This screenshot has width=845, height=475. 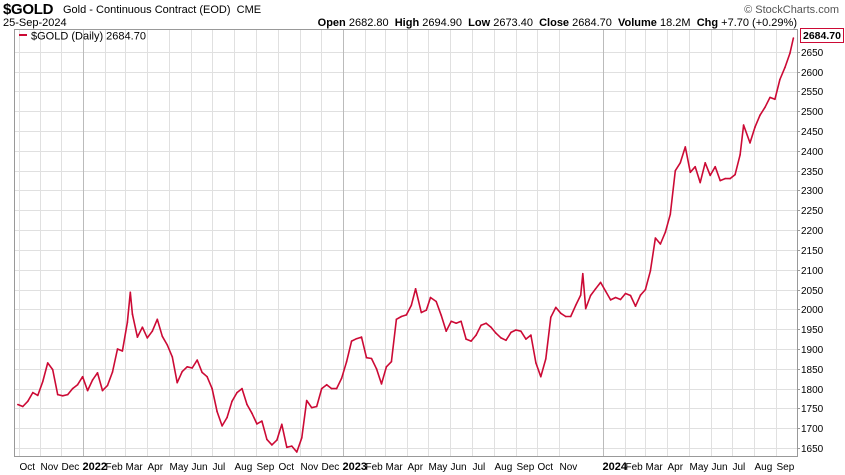 I want to click on last-price-box, so click(x=822, y=35).